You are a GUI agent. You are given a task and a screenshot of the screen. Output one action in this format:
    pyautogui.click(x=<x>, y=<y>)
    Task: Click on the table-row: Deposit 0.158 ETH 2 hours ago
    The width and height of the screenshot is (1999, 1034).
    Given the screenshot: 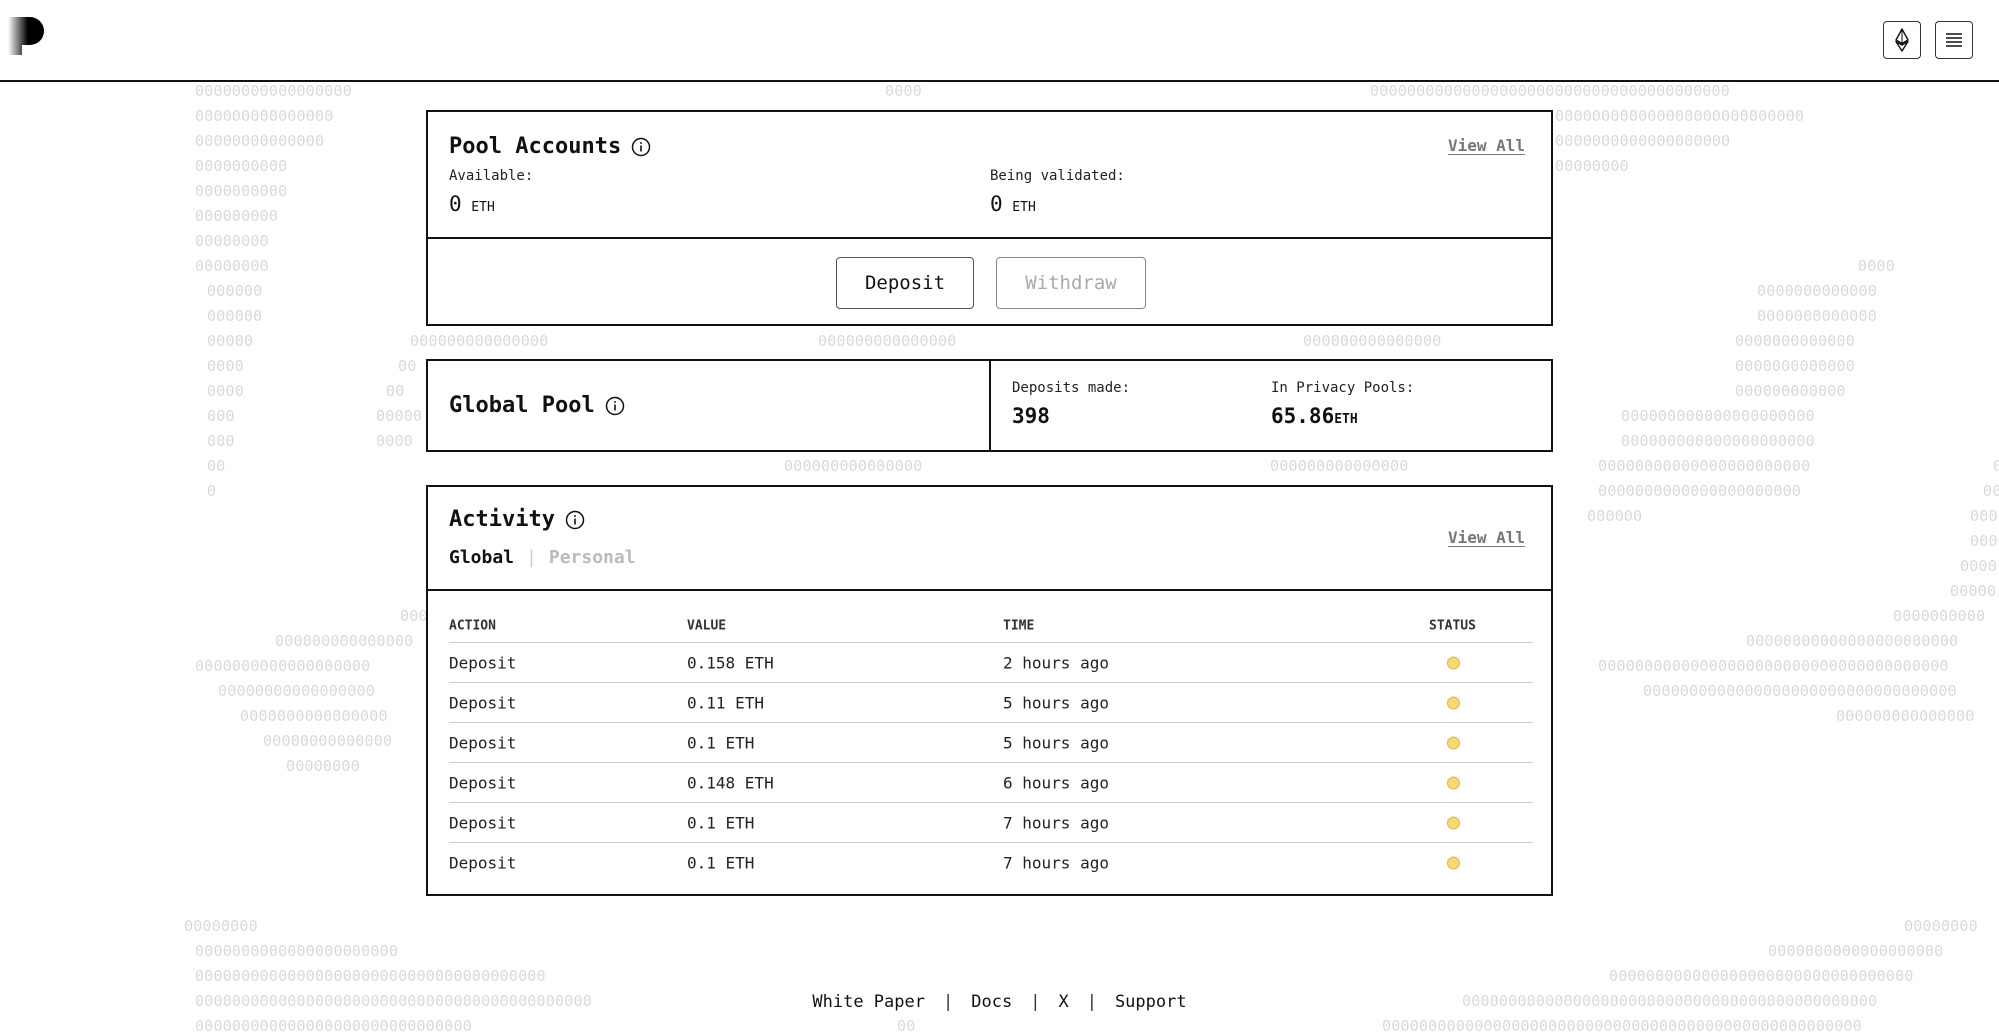 What is the action you would take?
    pyautogui.click(x=991, y=663)
    